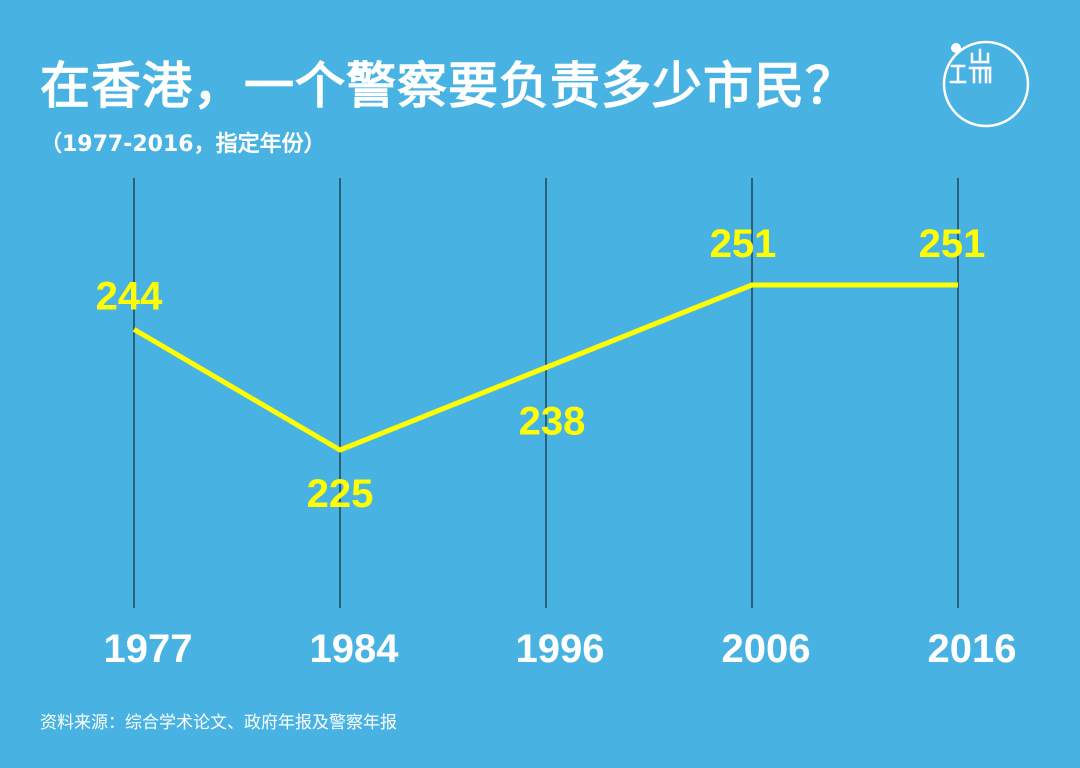  Describe the element at coordinates (129, 296) in the screenshot. I see `data-label: 244` at that location.